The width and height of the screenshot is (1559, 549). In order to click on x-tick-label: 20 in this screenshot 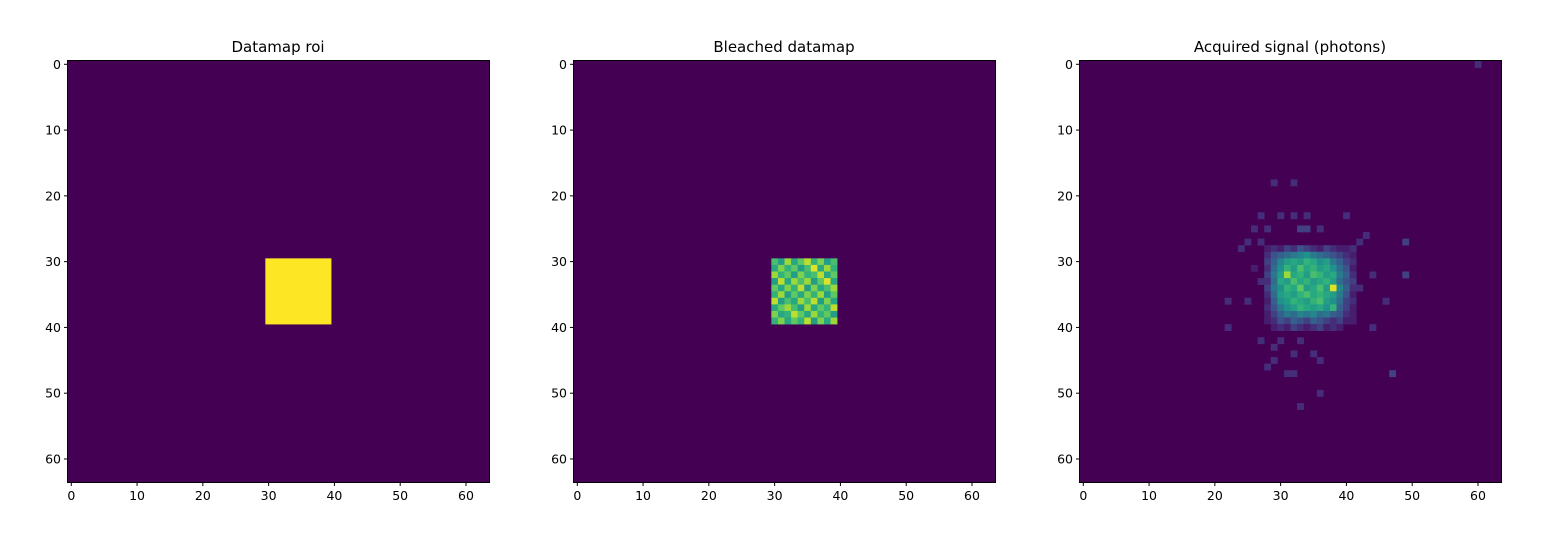, I will do `click(709, 495)`.